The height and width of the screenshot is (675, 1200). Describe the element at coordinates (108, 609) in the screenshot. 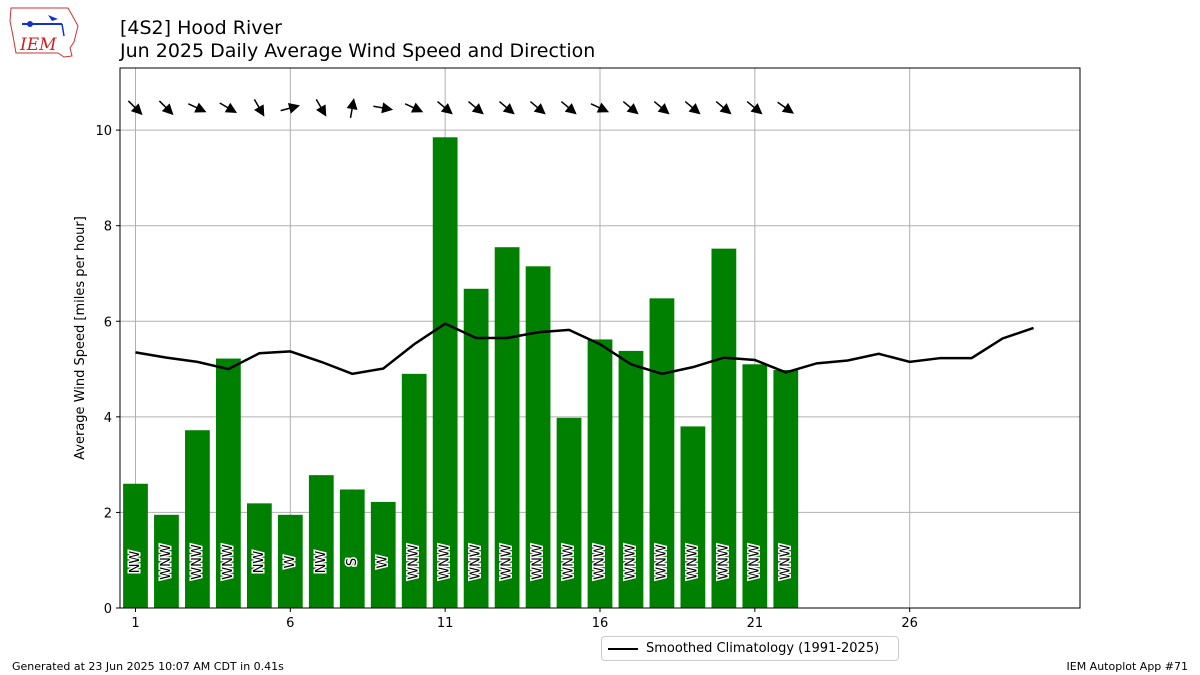

I see `y-tick-label: 0` at that location.